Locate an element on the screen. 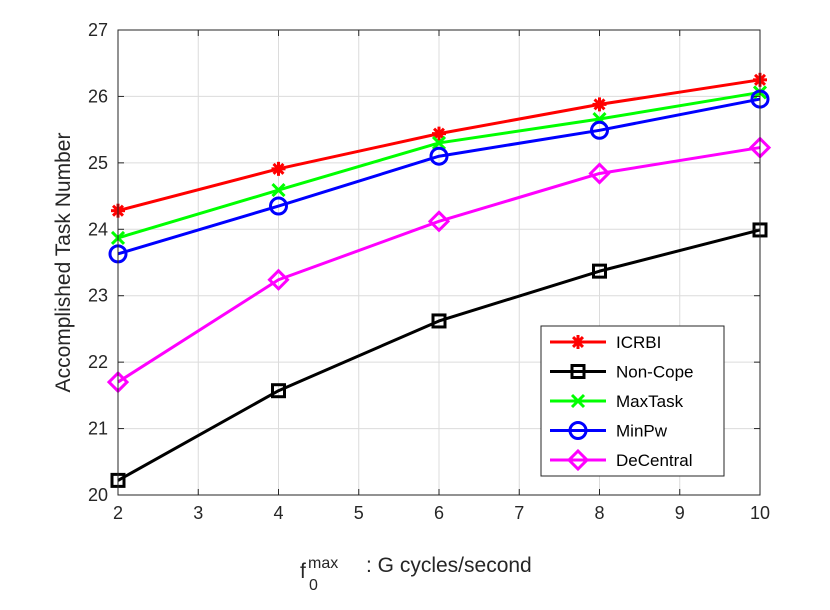  x-axis-label: f max 0 : G cycles/second is located at coordinates (416, 574).